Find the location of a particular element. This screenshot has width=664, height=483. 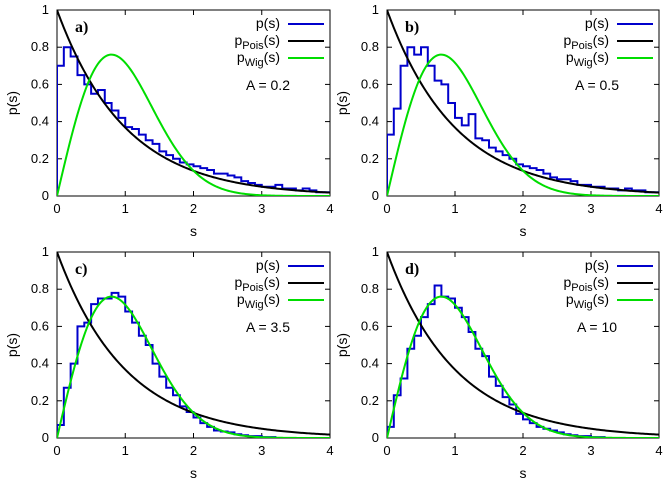

panel-label: d) is located at coordinates (412, 269).